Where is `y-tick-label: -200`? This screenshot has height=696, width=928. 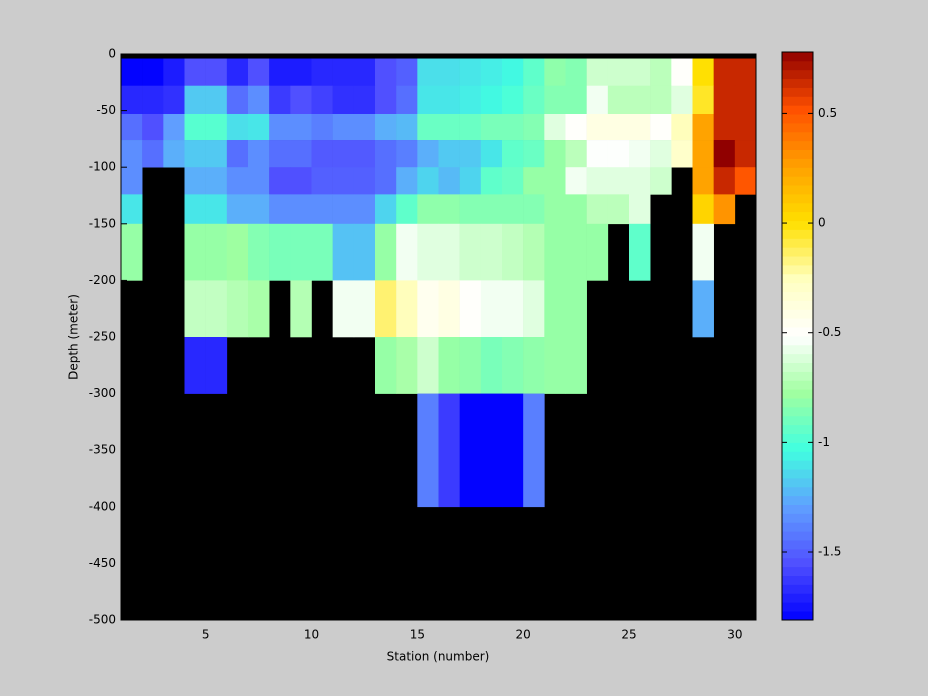 y-tick-label: -200 is located at coordinates (102, 280).